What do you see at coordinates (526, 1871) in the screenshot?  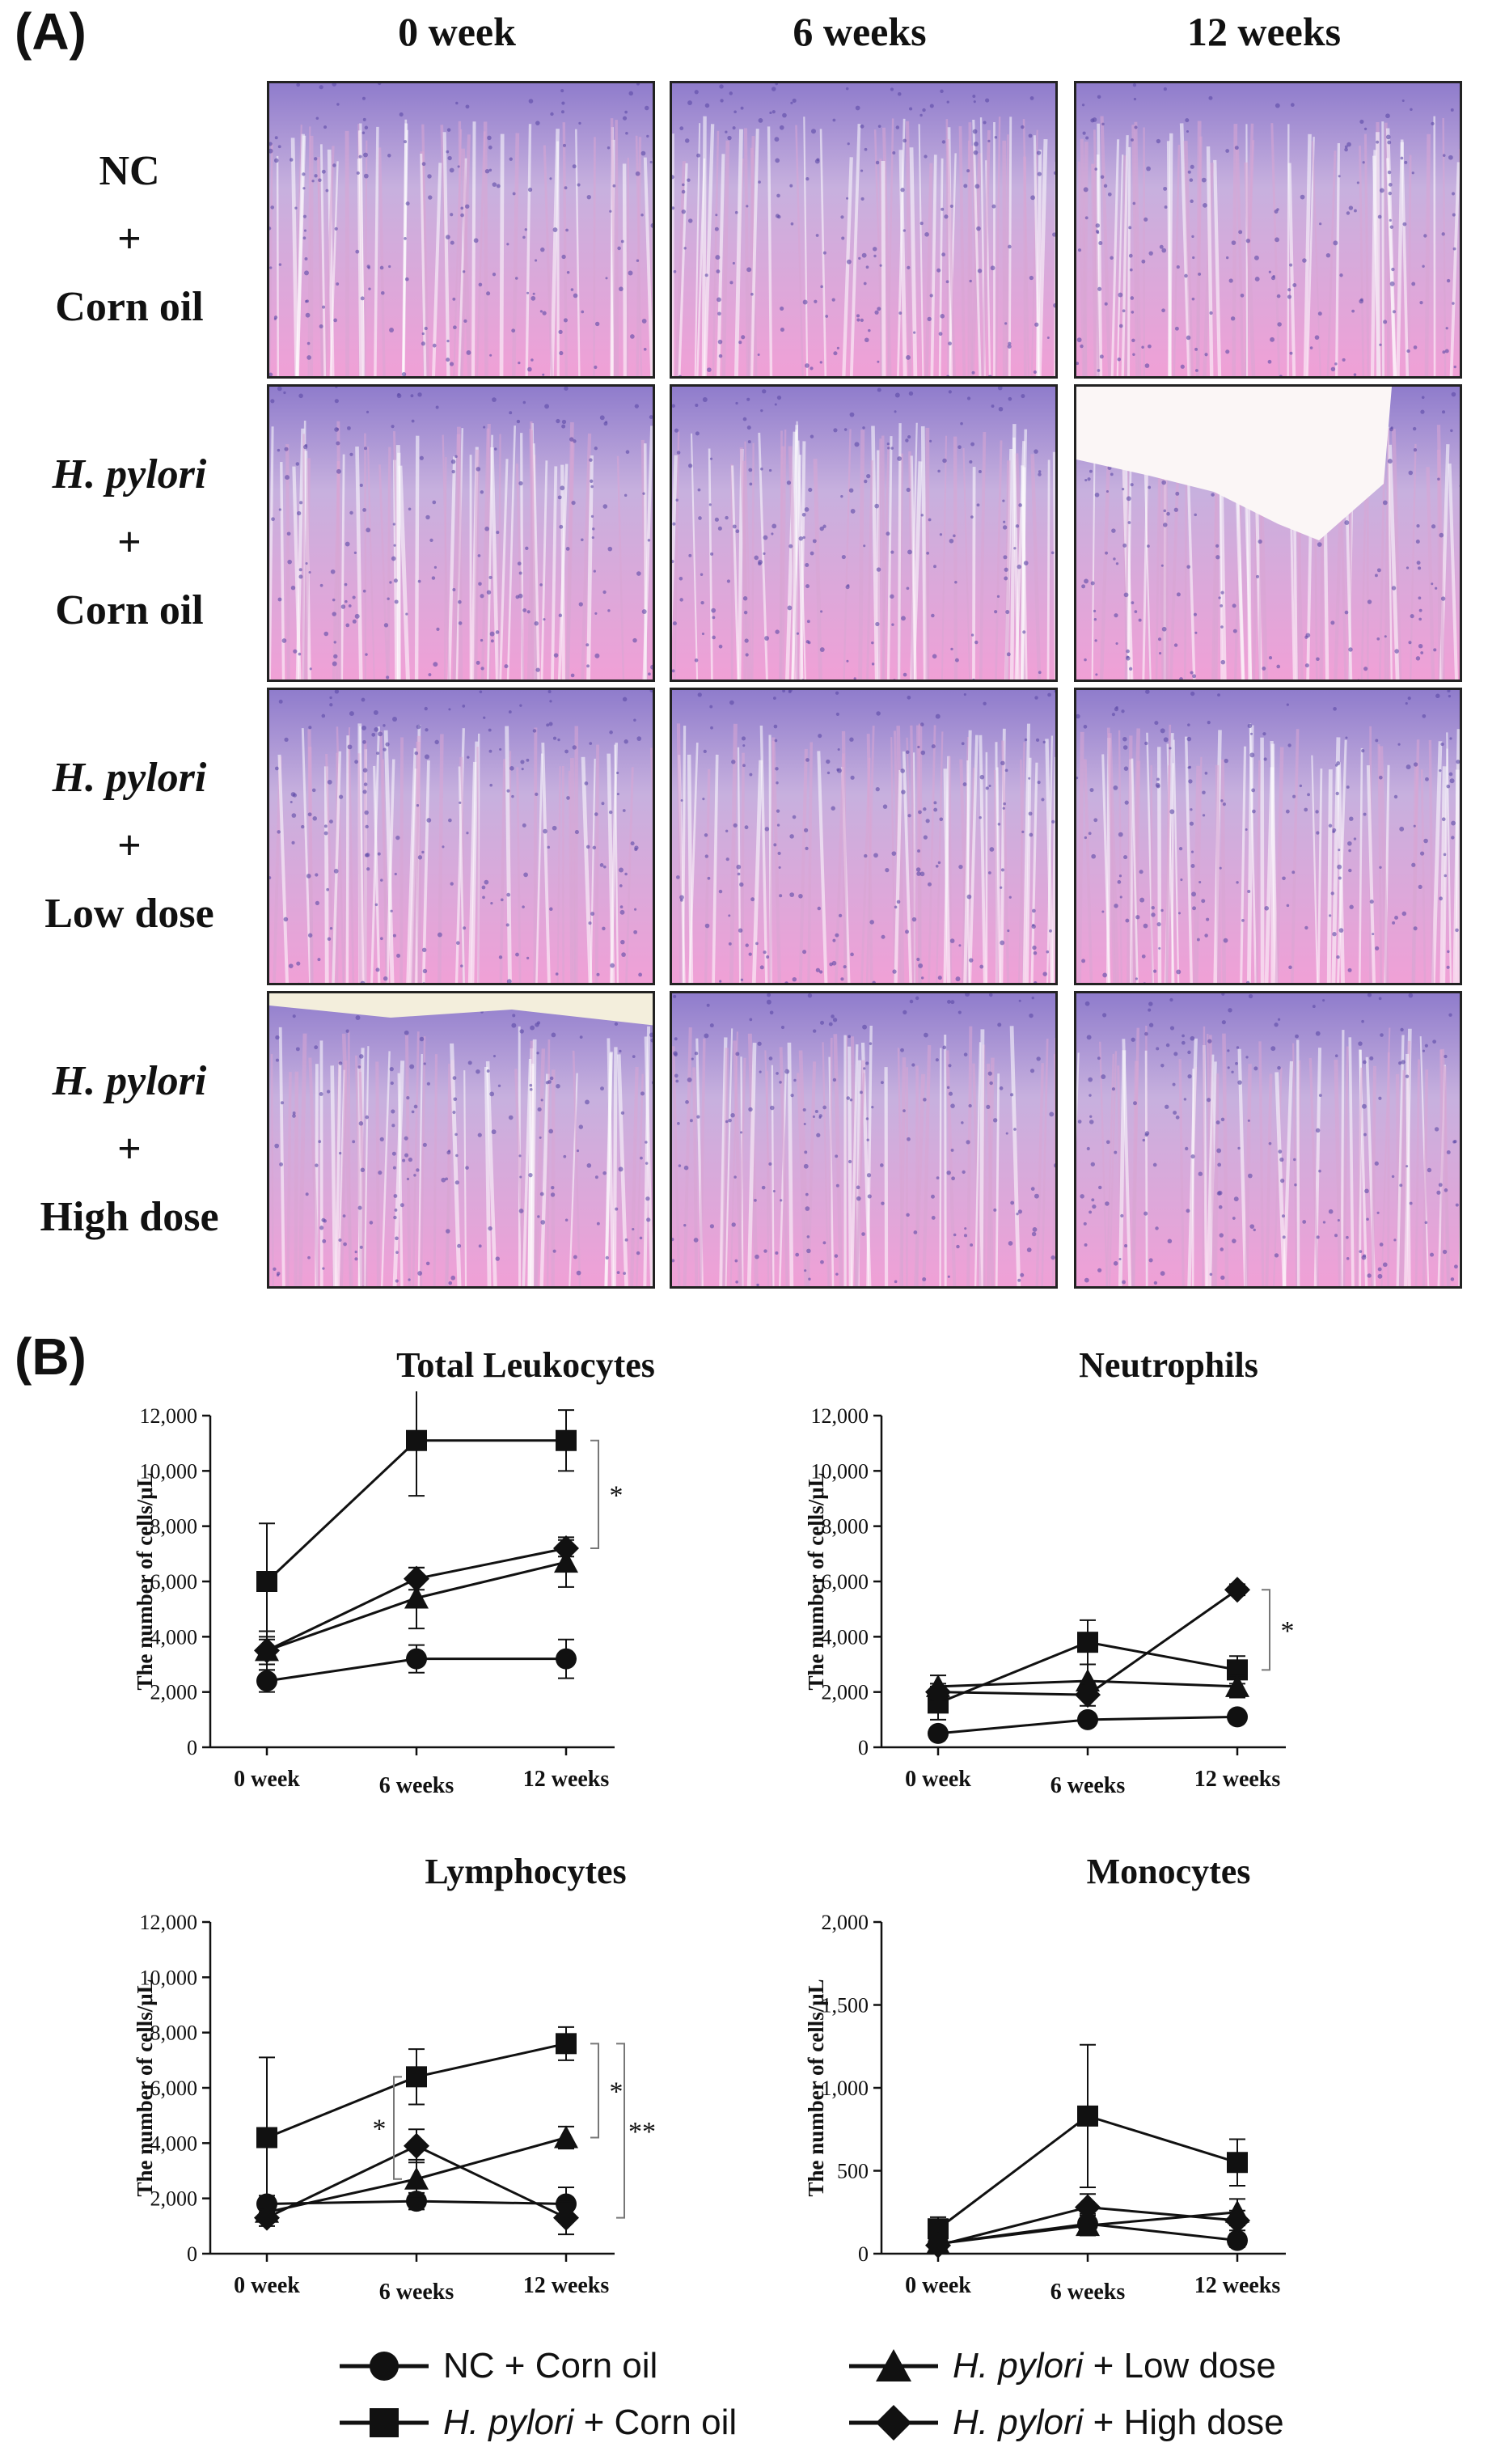 I see `chart-title-lymphocytes: Lymphocytes` at bounding box center [526, 1871].